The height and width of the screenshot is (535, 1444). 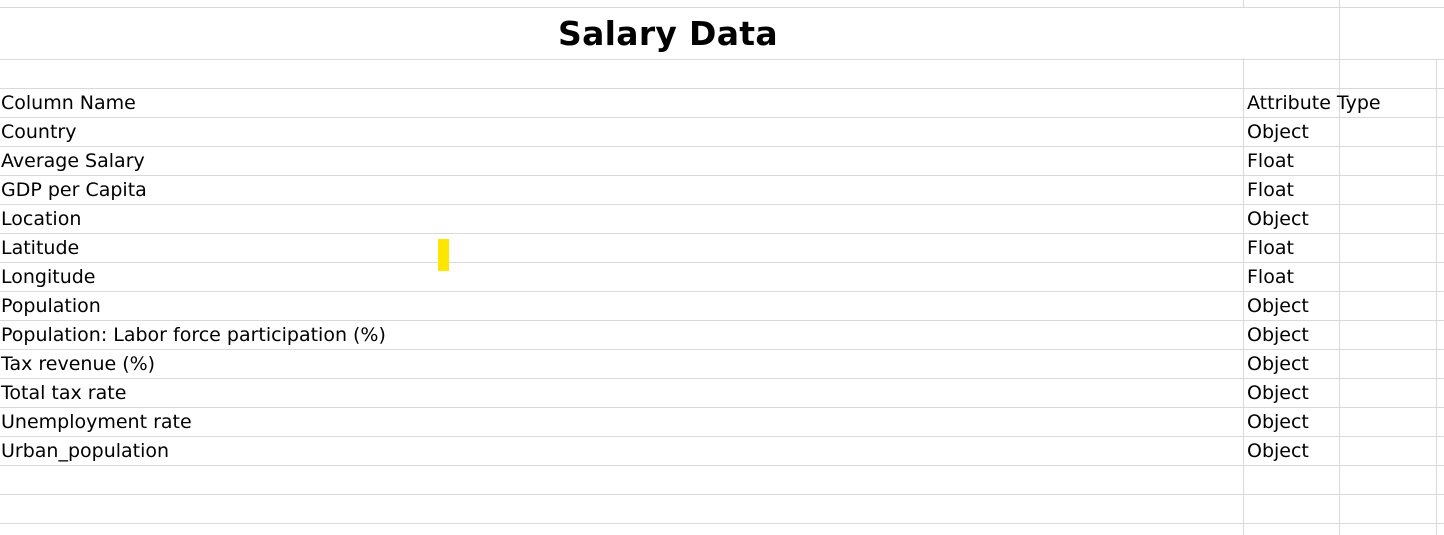 I want to click on sheet-title: Salary Data, so click(x=668, y=33).